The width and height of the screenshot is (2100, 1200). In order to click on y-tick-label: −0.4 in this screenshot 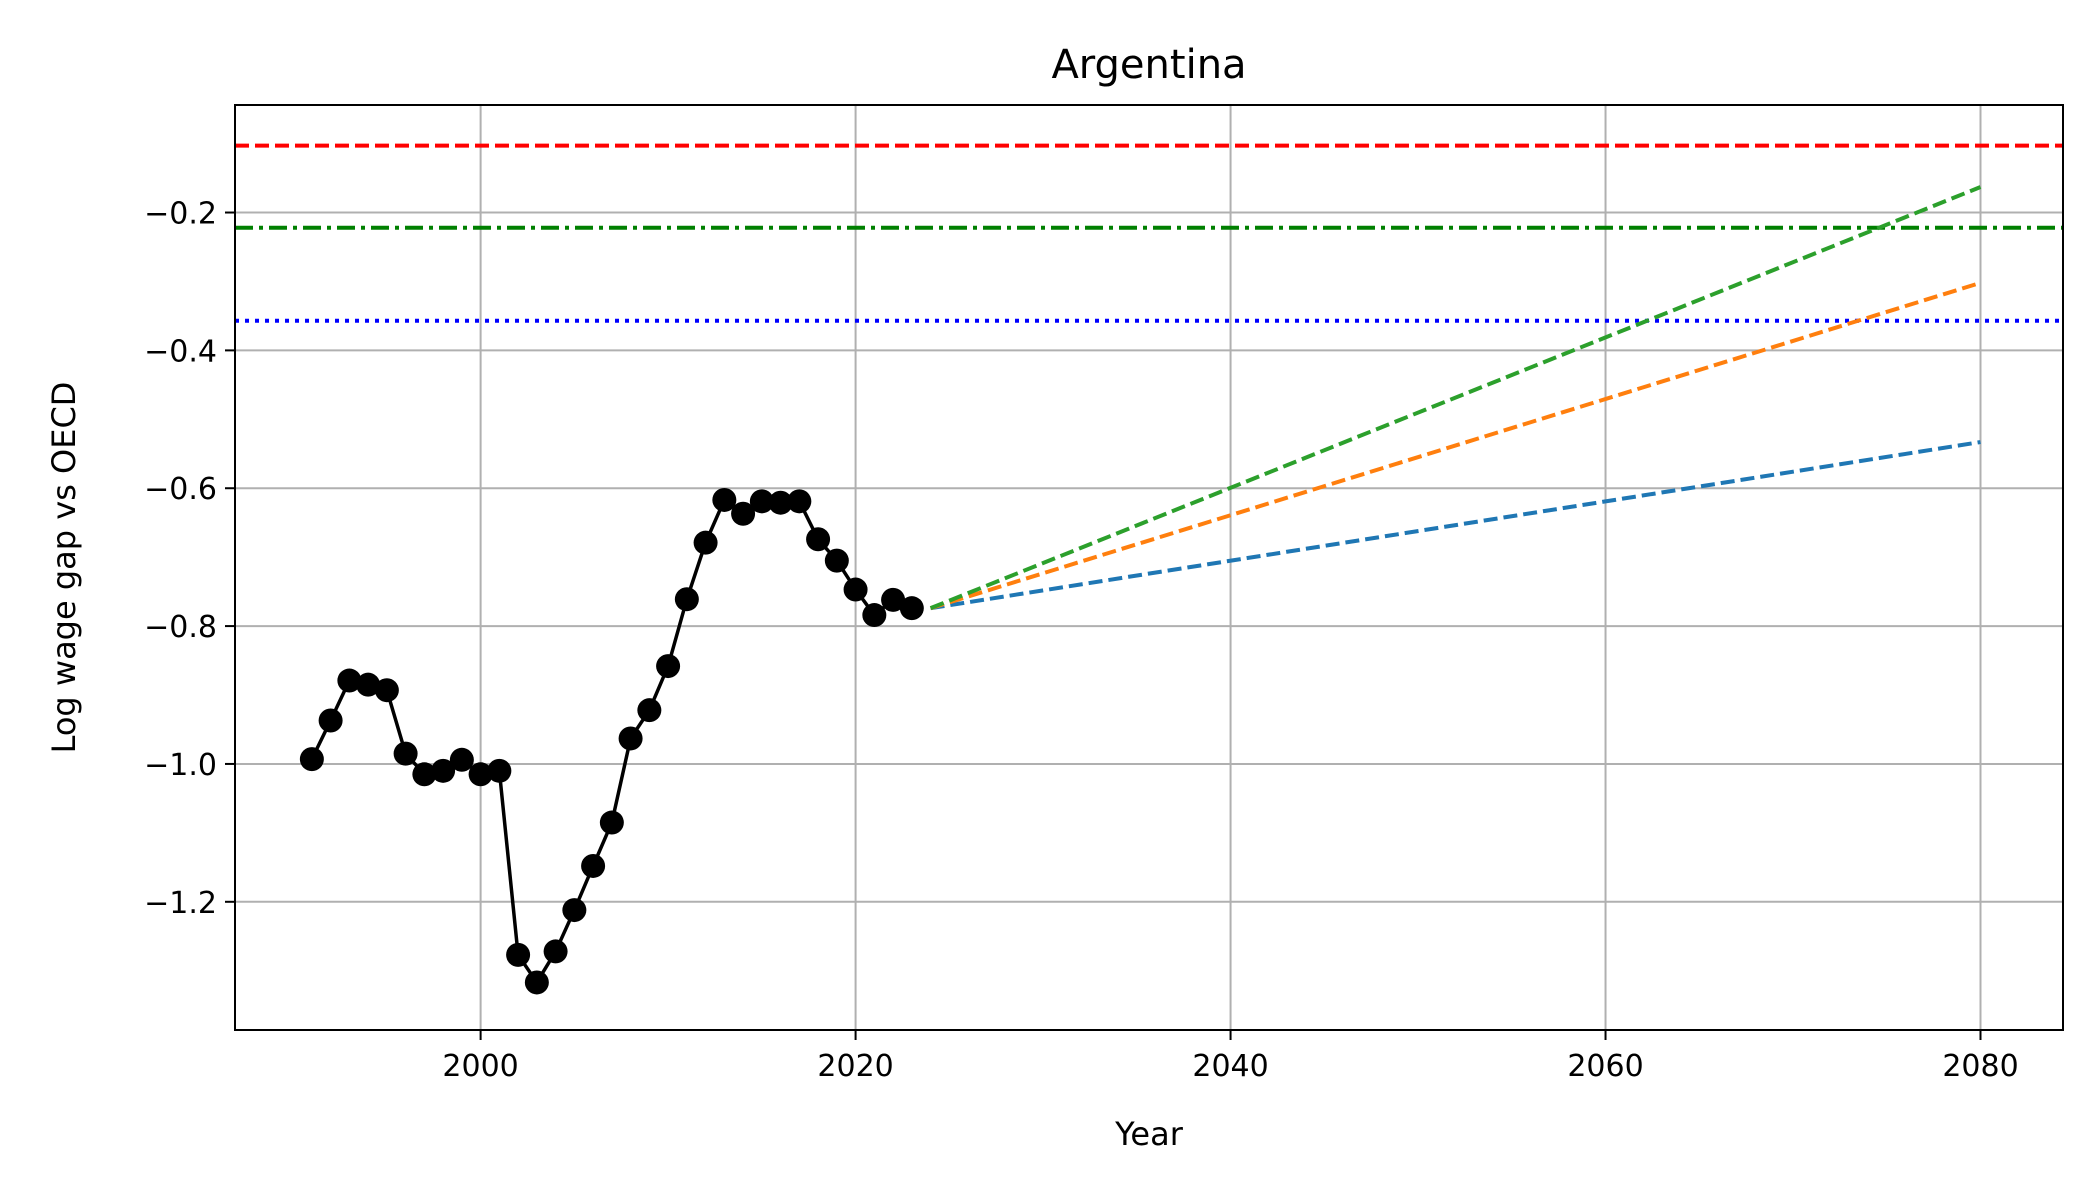, I will do `click(180, 351)`.